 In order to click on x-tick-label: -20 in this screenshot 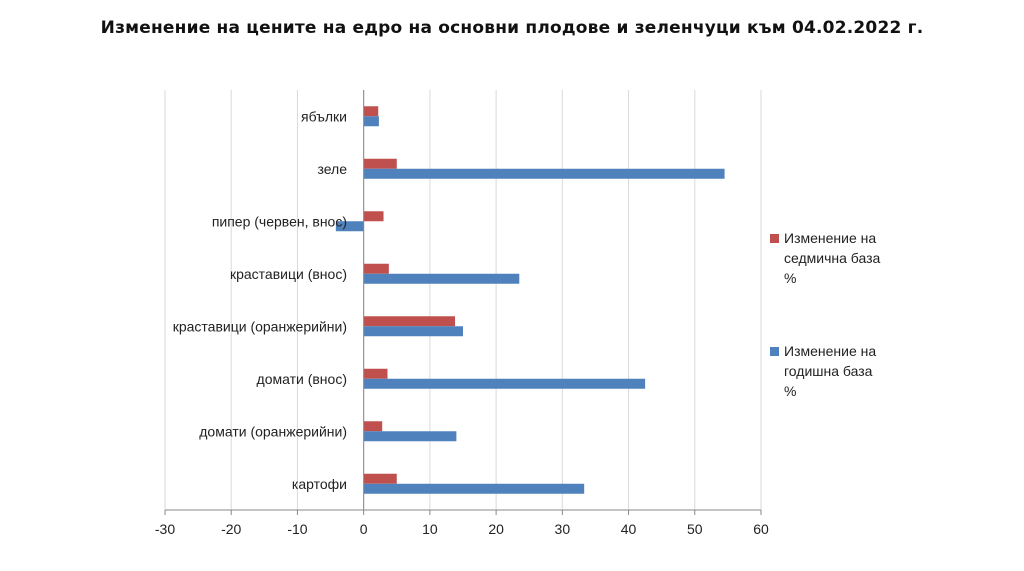, I will do `click(231, 529)`.